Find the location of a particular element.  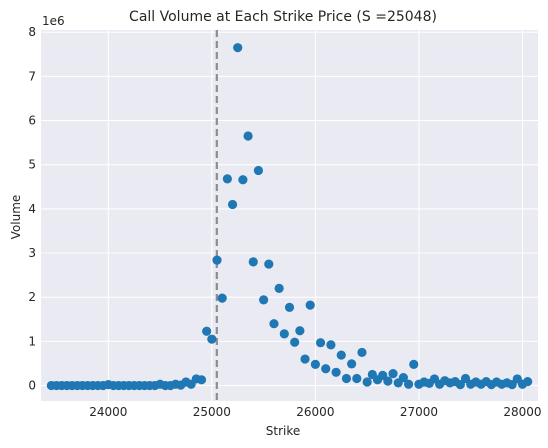

y-axis-offset-text: 1e6 is located at coordinates (53, 21).